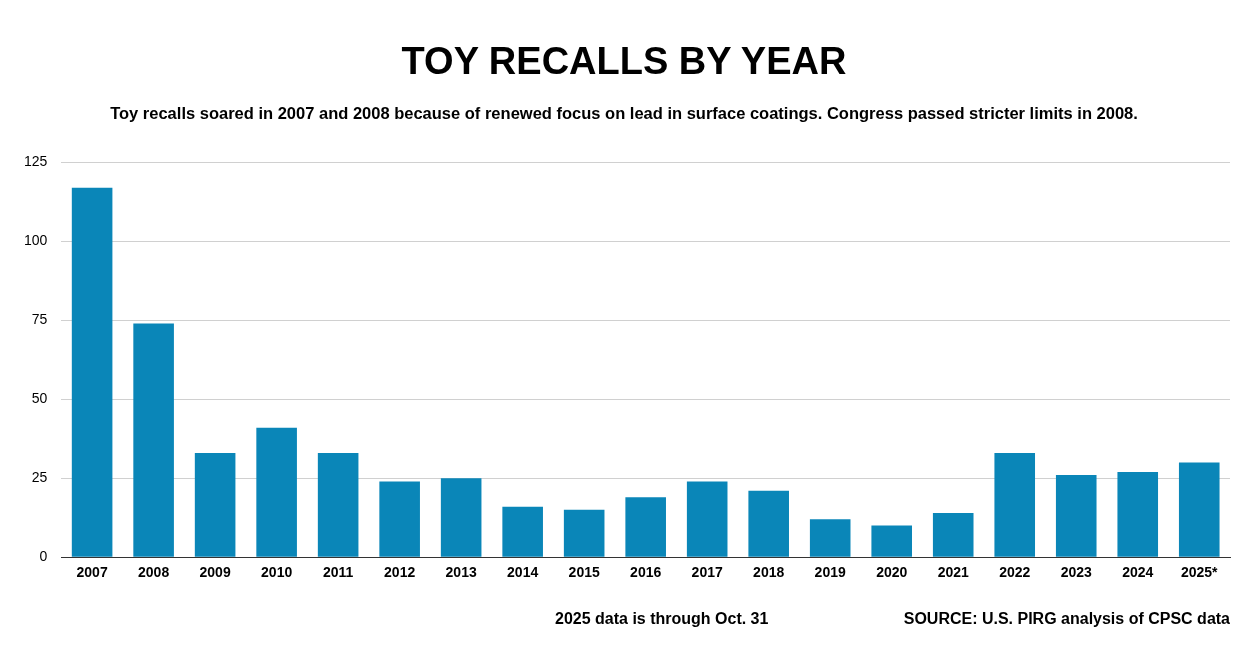  I want to click on y-tick-label: 0, so click(43, 556).